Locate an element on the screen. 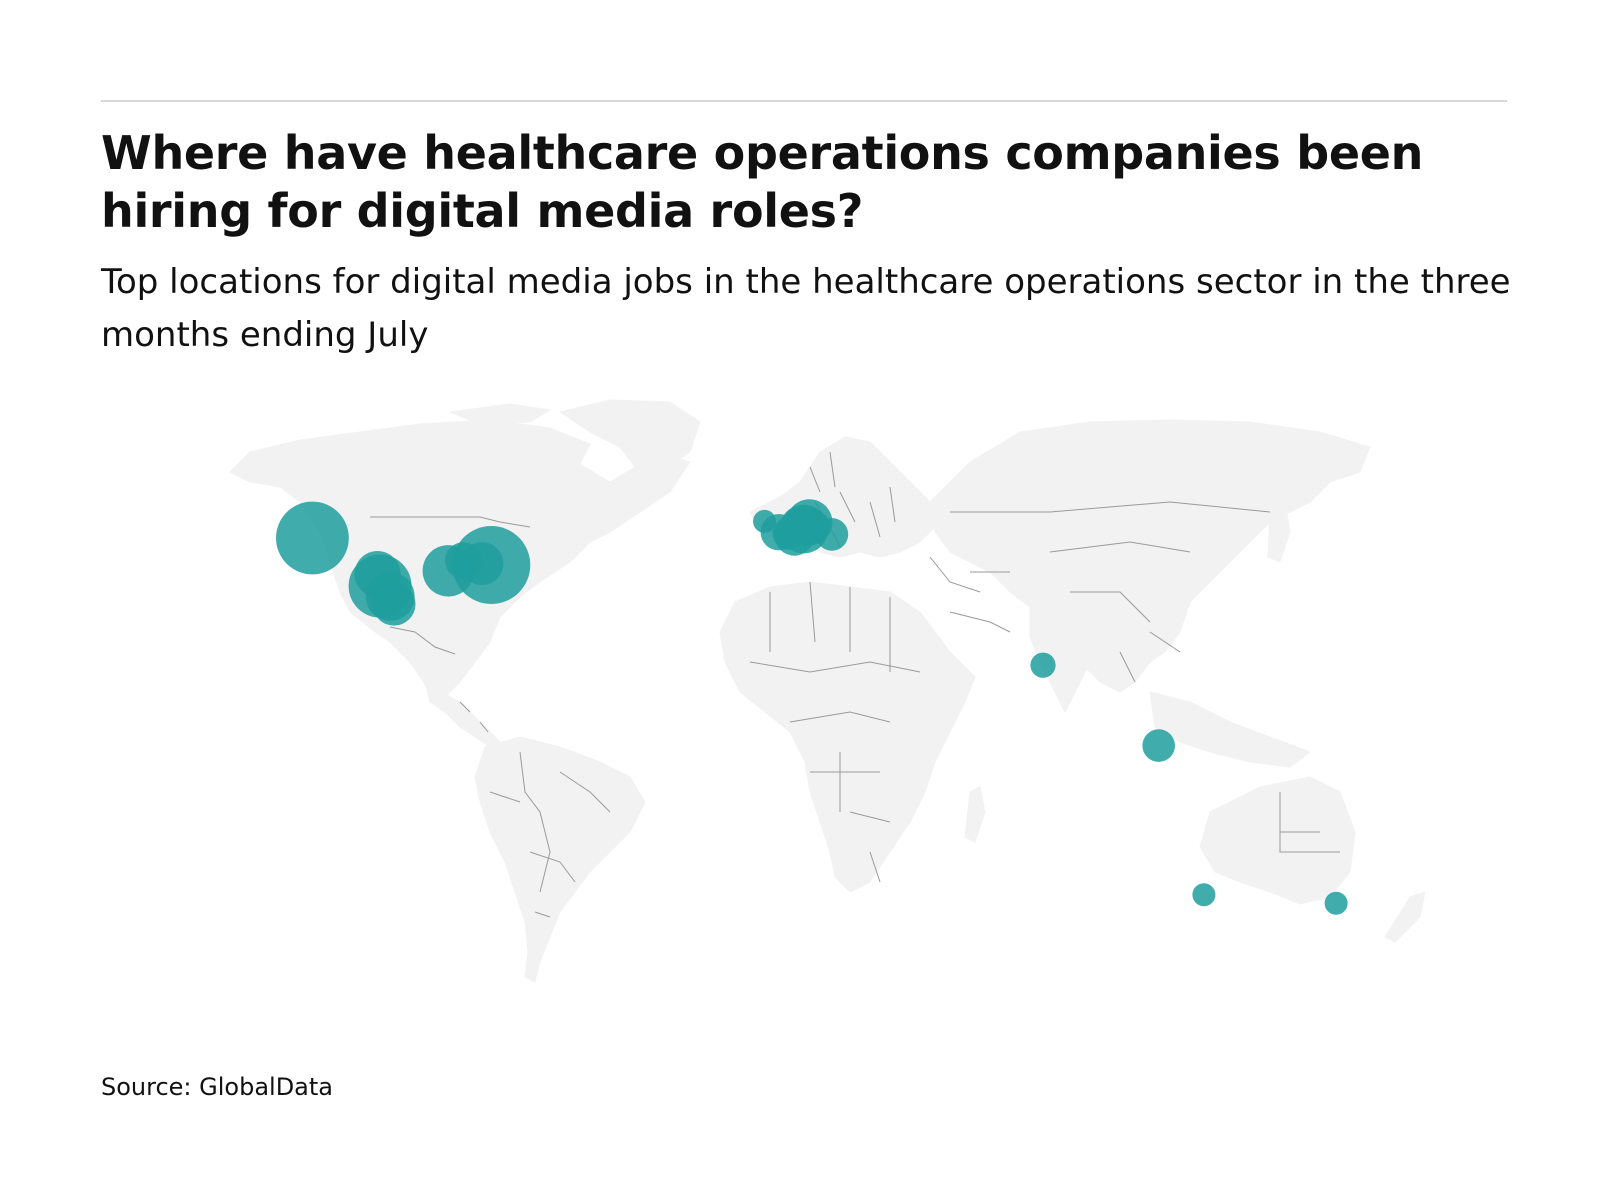 This screenshot has height=1200, width=1600. land-south-america is located at coordinates (560, 859).